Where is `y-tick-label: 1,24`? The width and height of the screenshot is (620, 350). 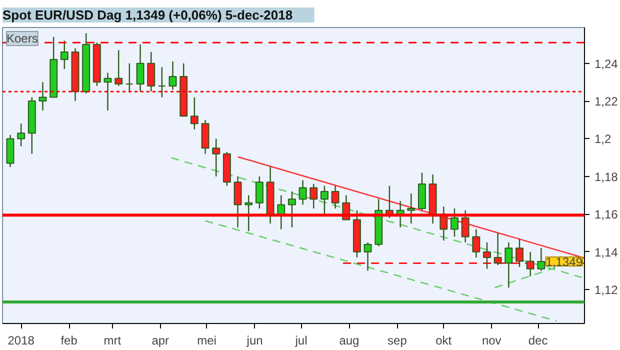
y-tick-label: 1,24 is located at coordinates (606, 63).